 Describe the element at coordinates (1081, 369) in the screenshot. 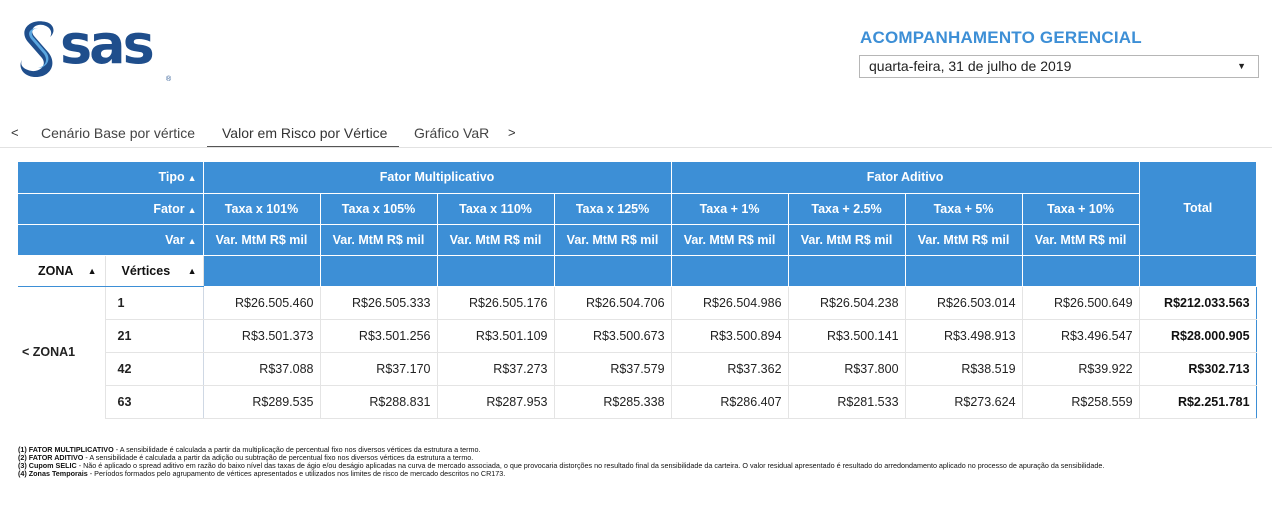

I see `value-cell: R$39.922` at that location.